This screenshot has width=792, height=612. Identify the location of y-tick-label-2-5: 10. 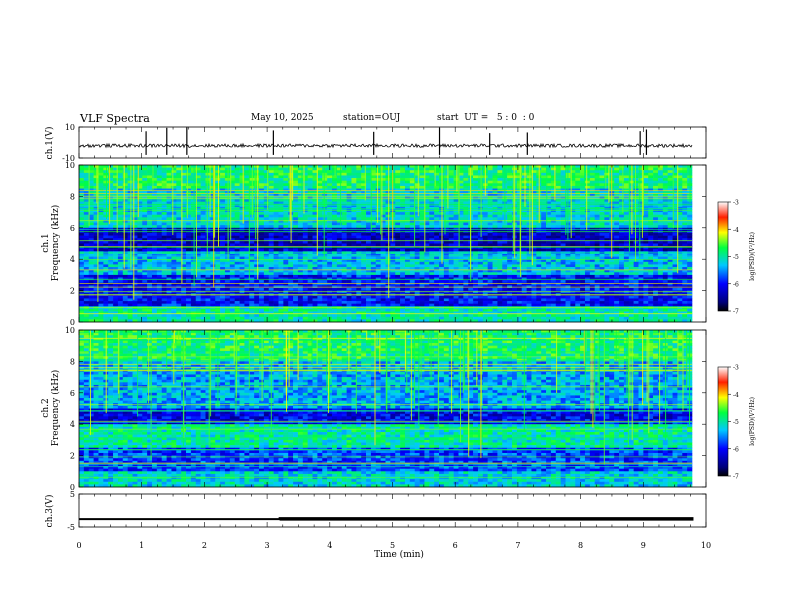
(70, 165).